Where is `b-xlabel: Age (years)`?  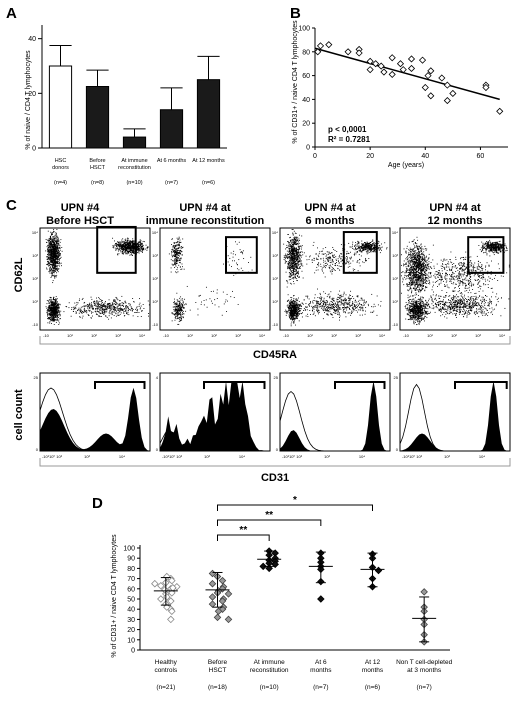 b-xlabel: Age (years) is located at coordinates (406, 165).